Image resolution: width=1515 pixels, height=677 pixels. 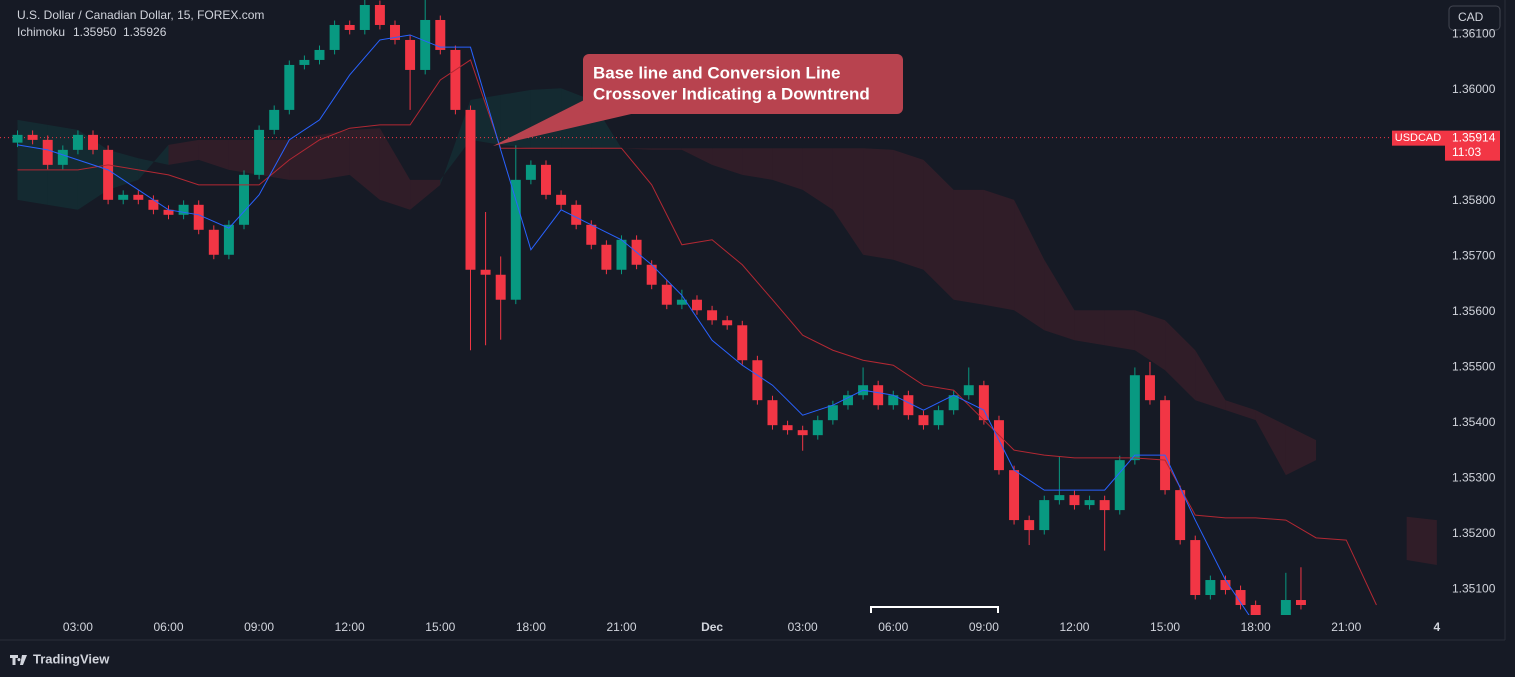 I want to click on annotation-box, so click(x=743, y=84).